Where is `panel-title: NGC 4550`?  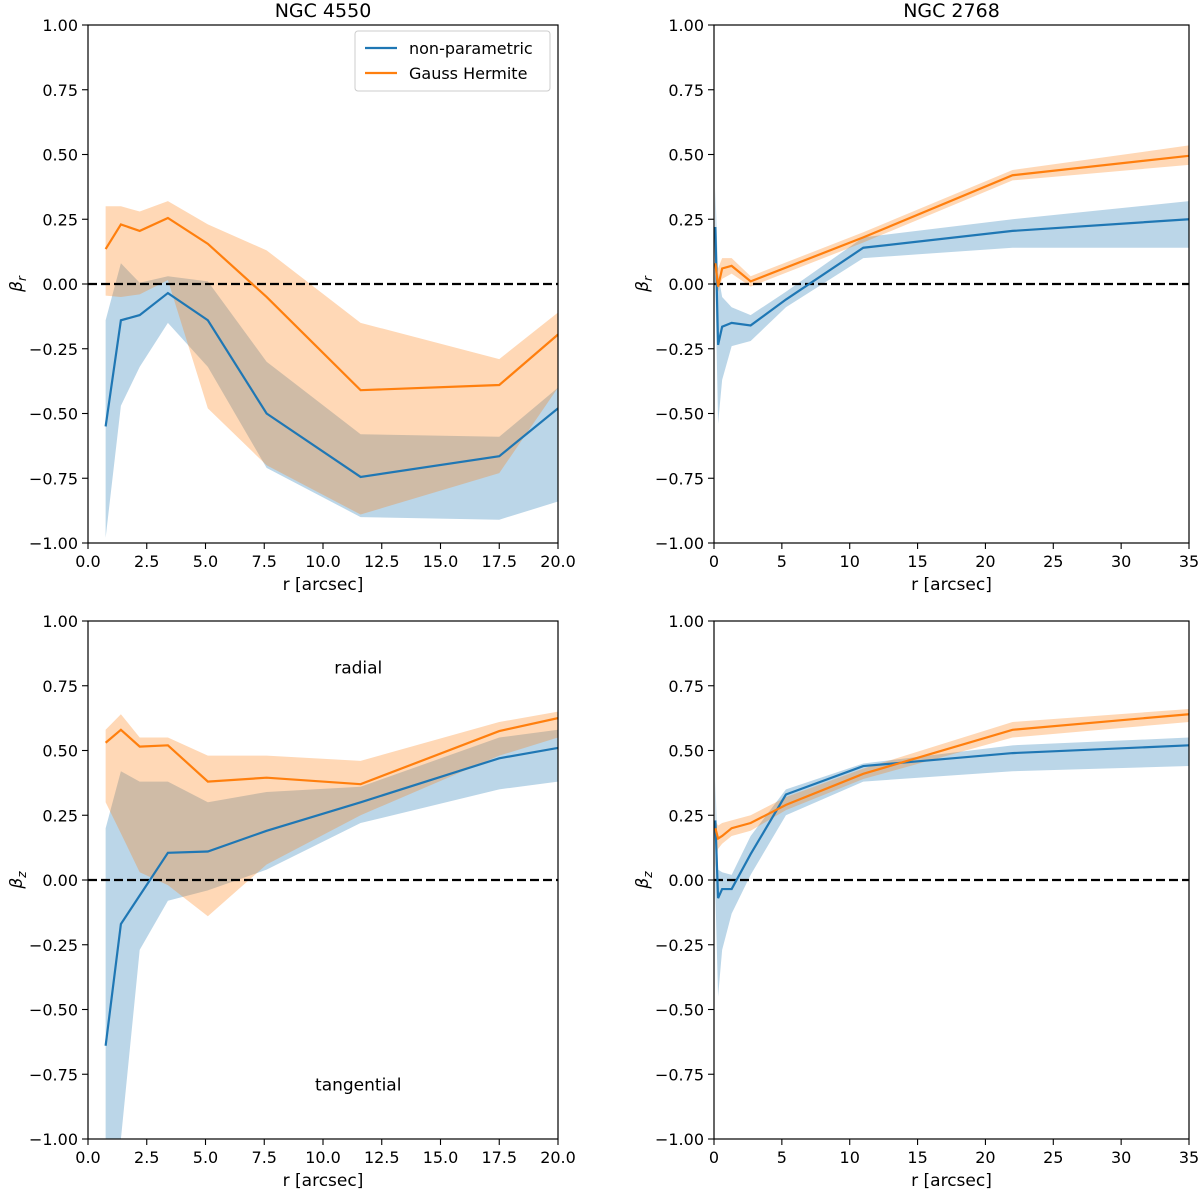 panel-title: NGC 4550 is located at coordinates (323, 11).